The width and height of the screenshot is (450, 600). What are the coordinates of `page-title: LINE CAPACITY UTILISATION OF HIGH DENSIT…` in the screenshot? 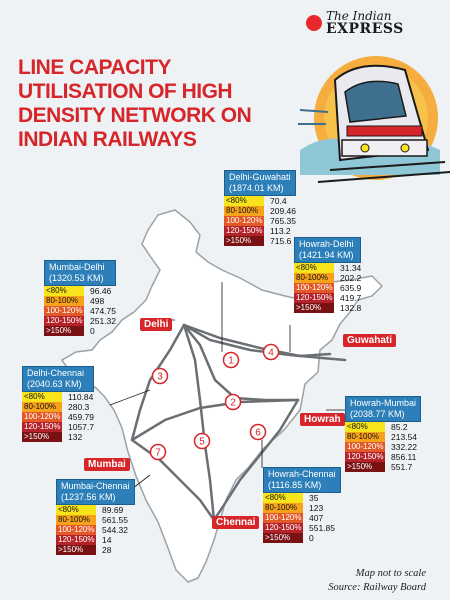 It's located at (153, 104).